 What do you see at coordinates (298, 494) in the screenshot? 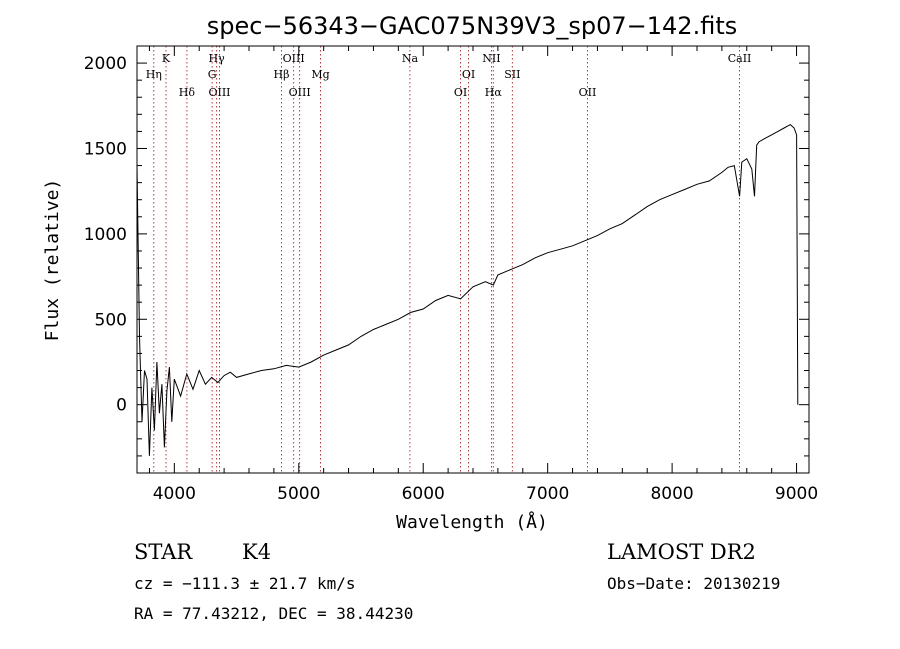
I see `x-tick-label: 5000` at bounding box center [298, 494].